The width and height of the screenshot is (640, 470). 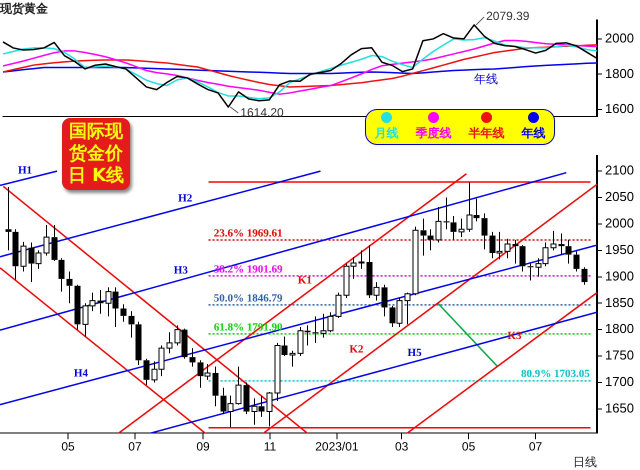 I want to click on x-tick-label: 2023/01, so click(x=337, y=447).